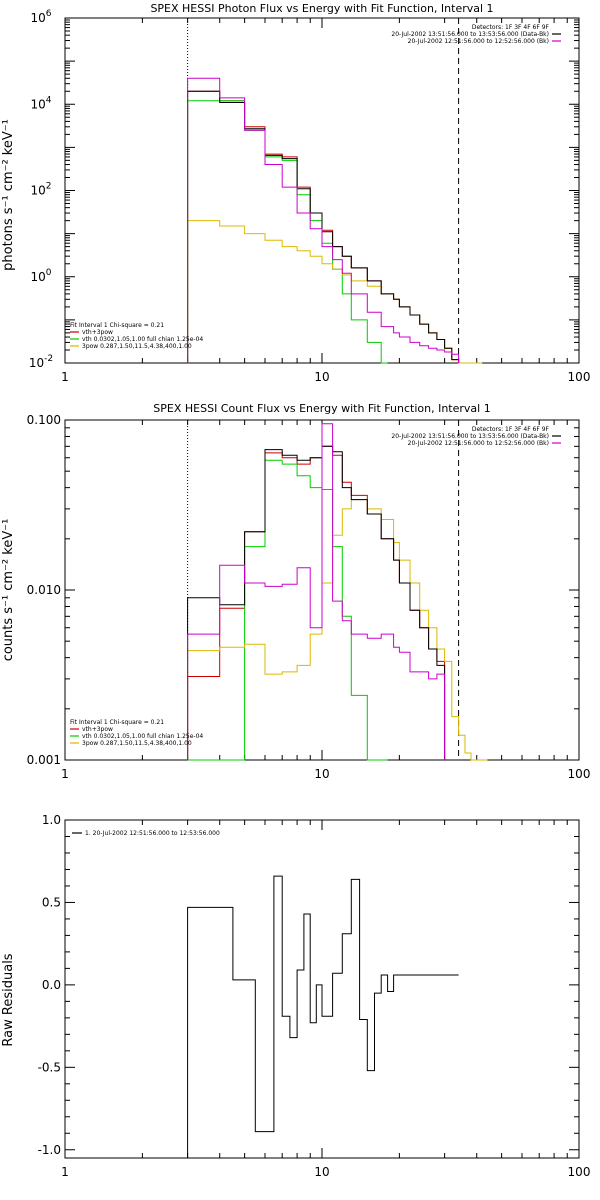  Describe the element at coordinates (287, 610) in the screenshot. I see `series-vth` at that location.